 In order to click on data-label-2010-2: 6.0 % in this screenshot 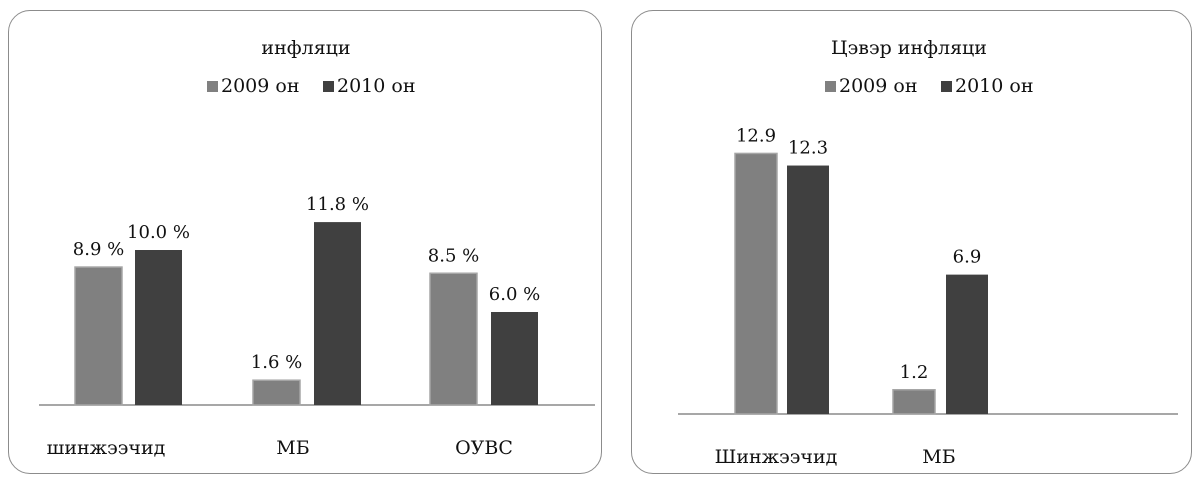, I will do `click(514, 294)`.